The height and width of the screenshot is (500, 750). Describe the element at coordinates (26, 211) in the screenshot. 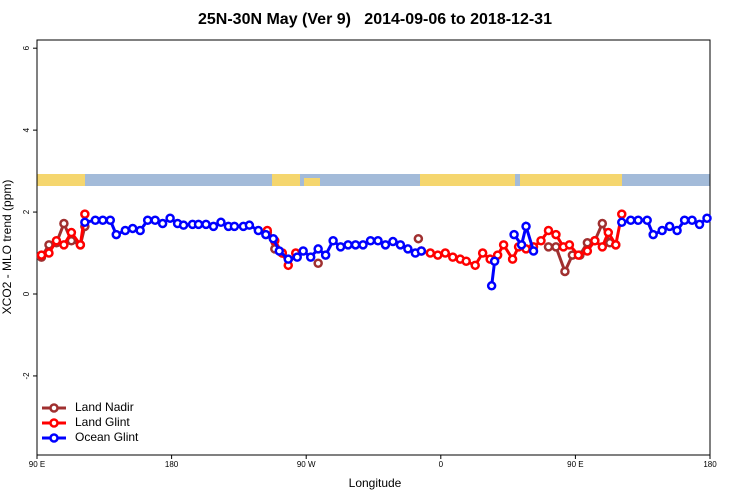

I see `y-tick-label: 2` at that location.